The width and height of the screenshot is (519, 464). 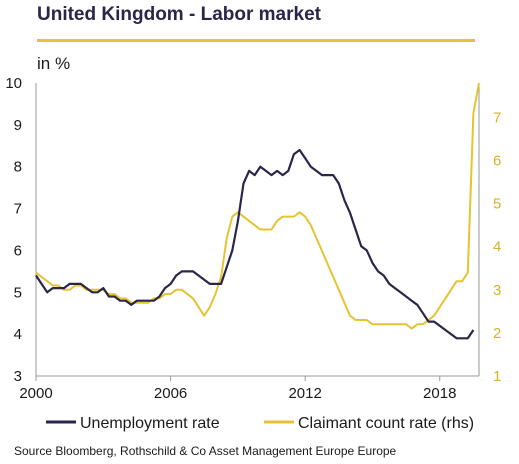 I want to click on y2-tick-label: 5, so click(x=497, y=204).